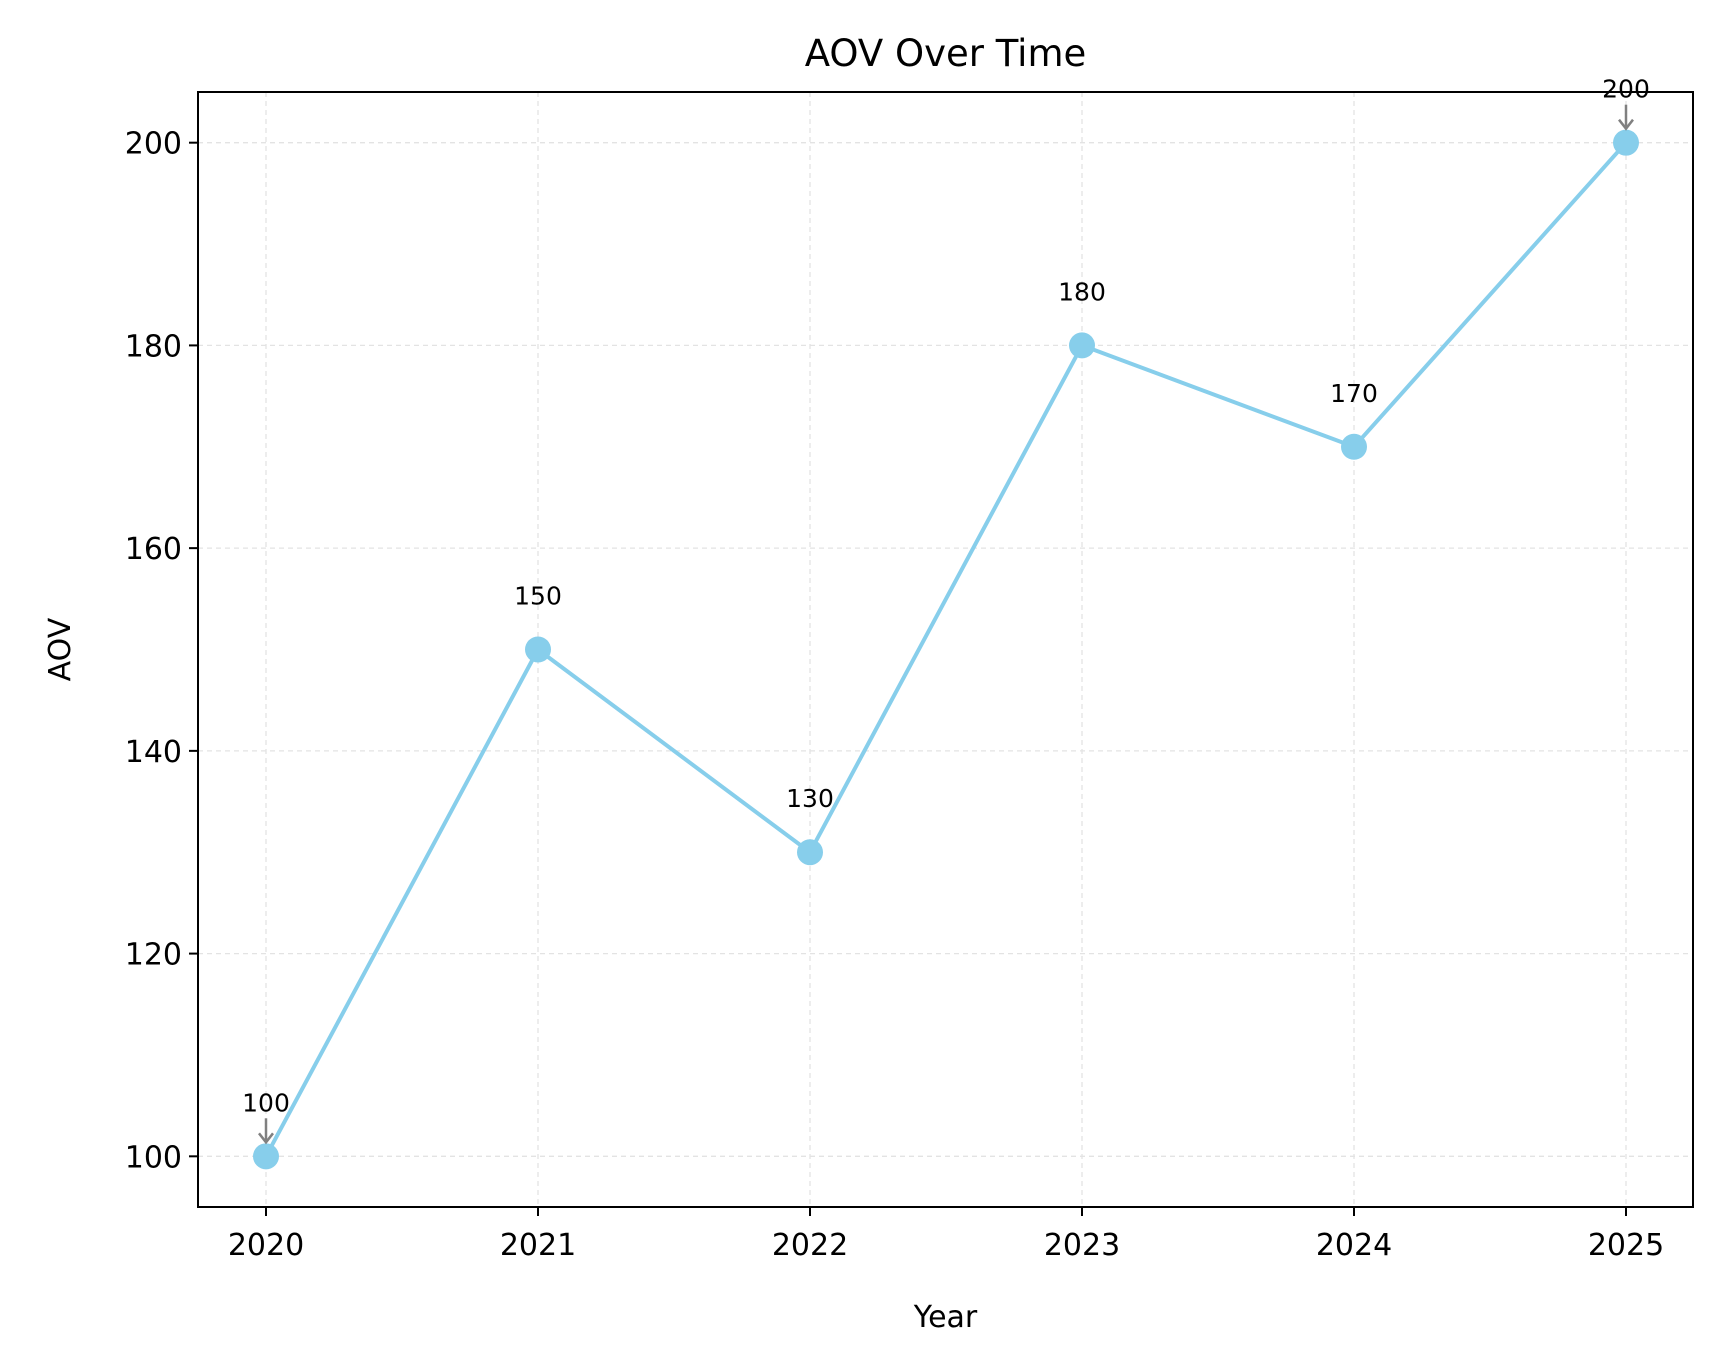  What do you see at coordinates (153, 549) in the screenshot?
I see `y-tick-label: 160` at bounding box center [153, 549].